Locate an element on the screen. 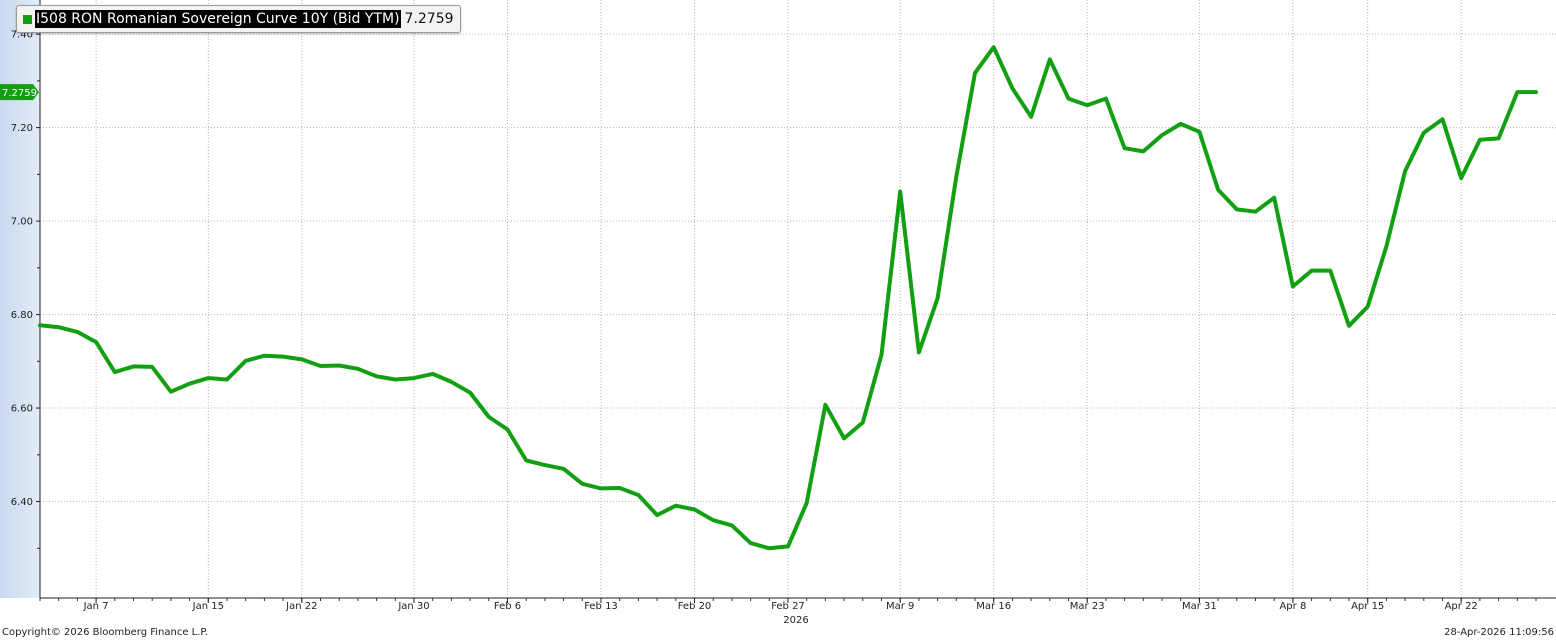  x-year-label: 2026 is located at coordinates (795, 620).